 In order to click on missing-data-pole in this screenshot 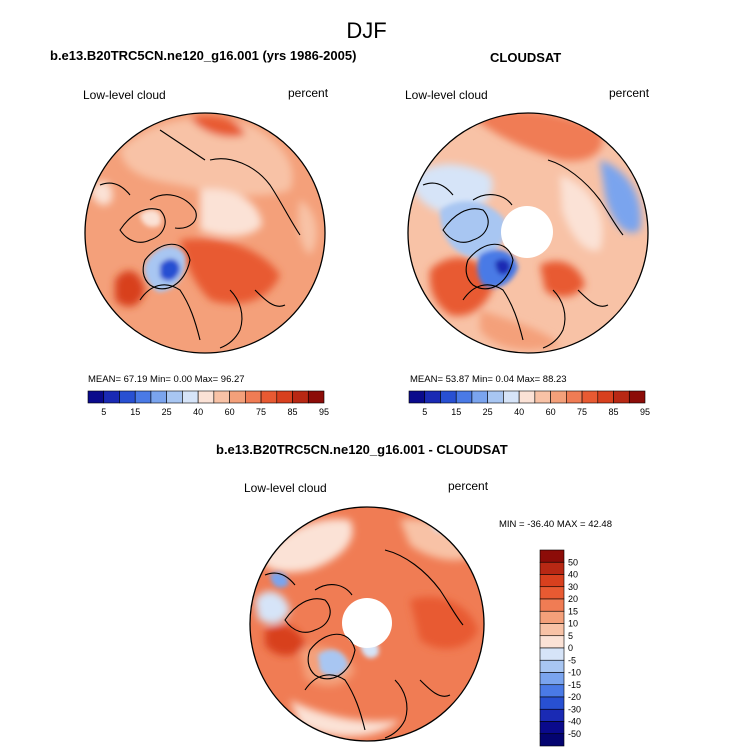, I will do `click(527, 232)`.